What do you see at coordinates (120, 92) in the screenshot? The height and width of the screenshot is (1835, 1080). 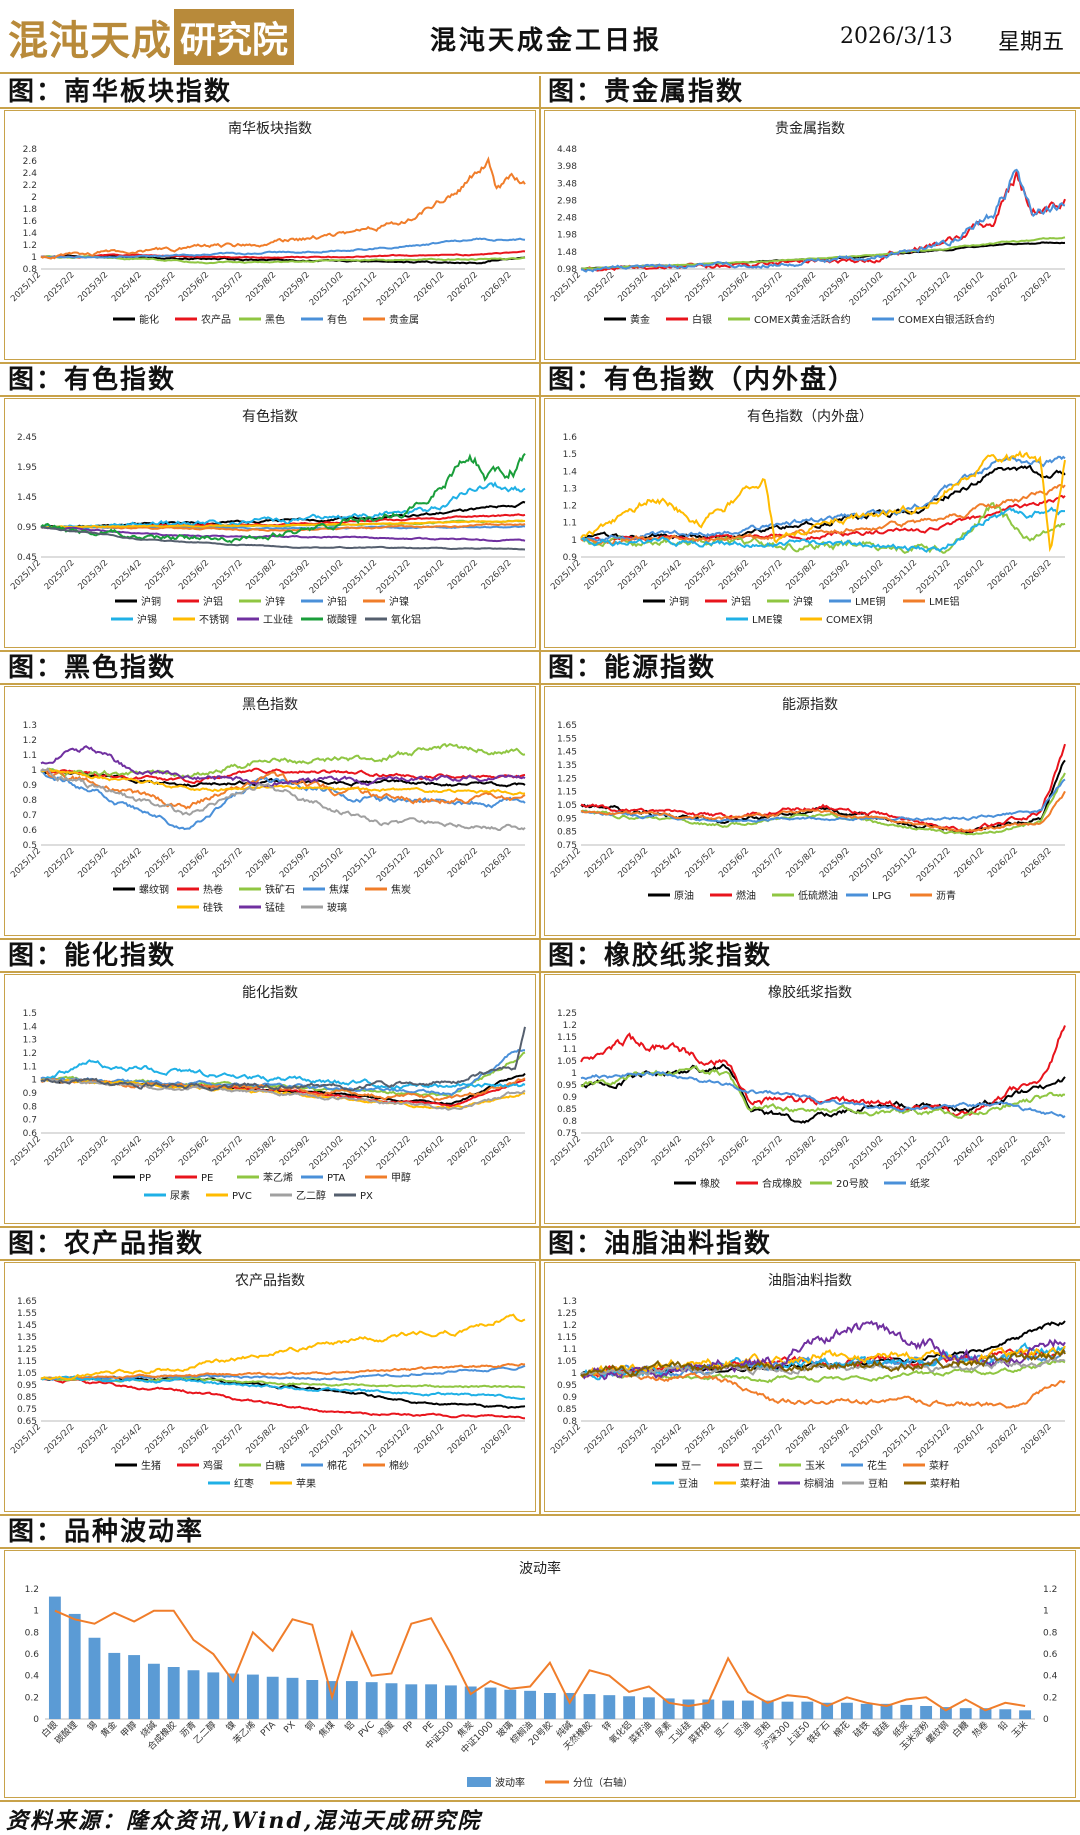 I see `section-title-nanhua: 图：南华板块指数` at bounding box center [120, 92].